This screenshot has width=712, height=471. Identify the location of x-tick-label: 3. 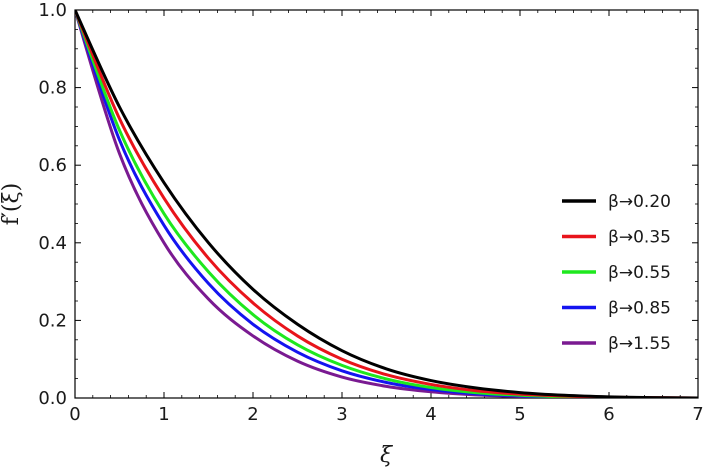
(341, 414).